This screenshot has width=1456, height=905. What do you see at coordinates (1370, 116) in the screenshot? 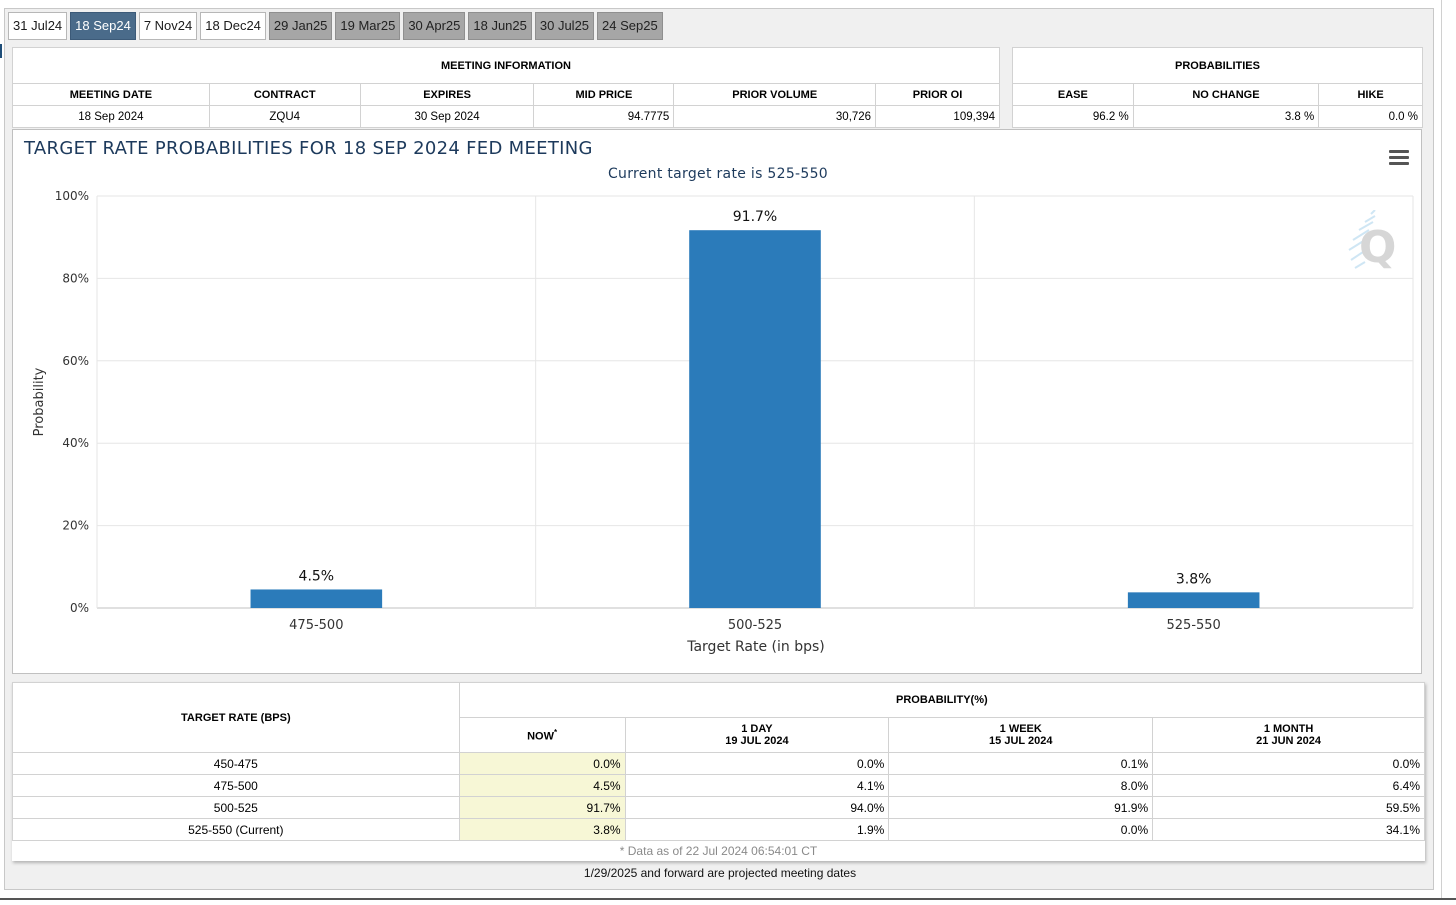
I see `hike-value: 0.0 %` at bounding box center [1370, 116].